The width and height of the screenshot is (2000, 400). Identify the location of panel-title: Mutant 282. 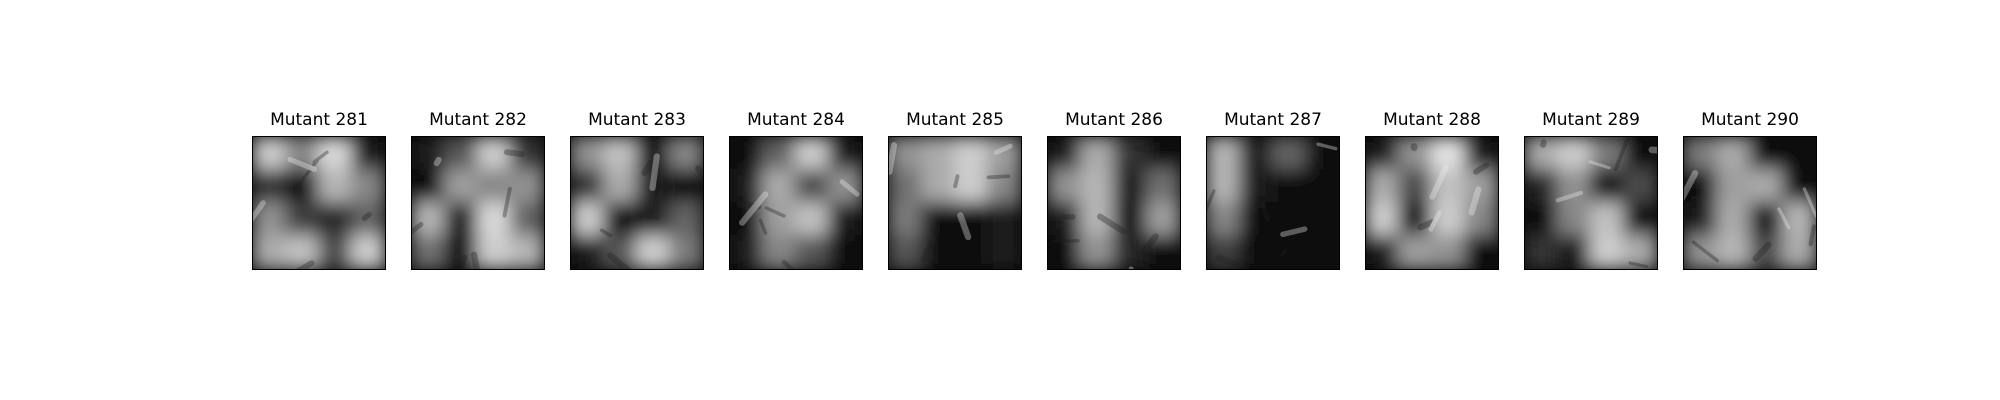
(478, 120).